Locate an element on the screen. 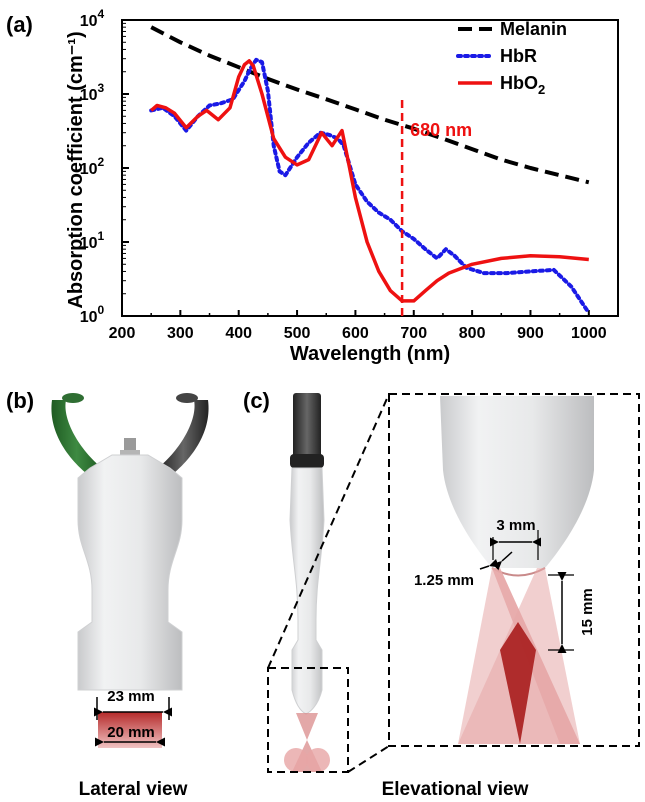 This screenshot has height=802, width=645. x-tick-label: 900 is located at coordinates (530, 333).